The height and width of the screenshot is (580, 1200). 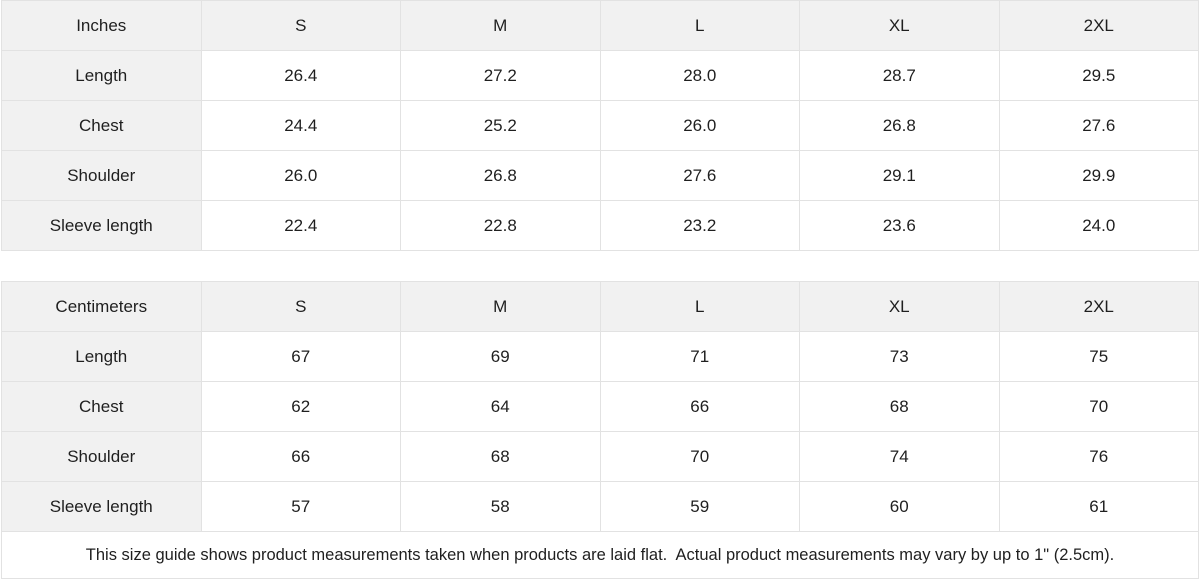 I want to click on measurement-value: 22.8, so click(x=500, y=225).